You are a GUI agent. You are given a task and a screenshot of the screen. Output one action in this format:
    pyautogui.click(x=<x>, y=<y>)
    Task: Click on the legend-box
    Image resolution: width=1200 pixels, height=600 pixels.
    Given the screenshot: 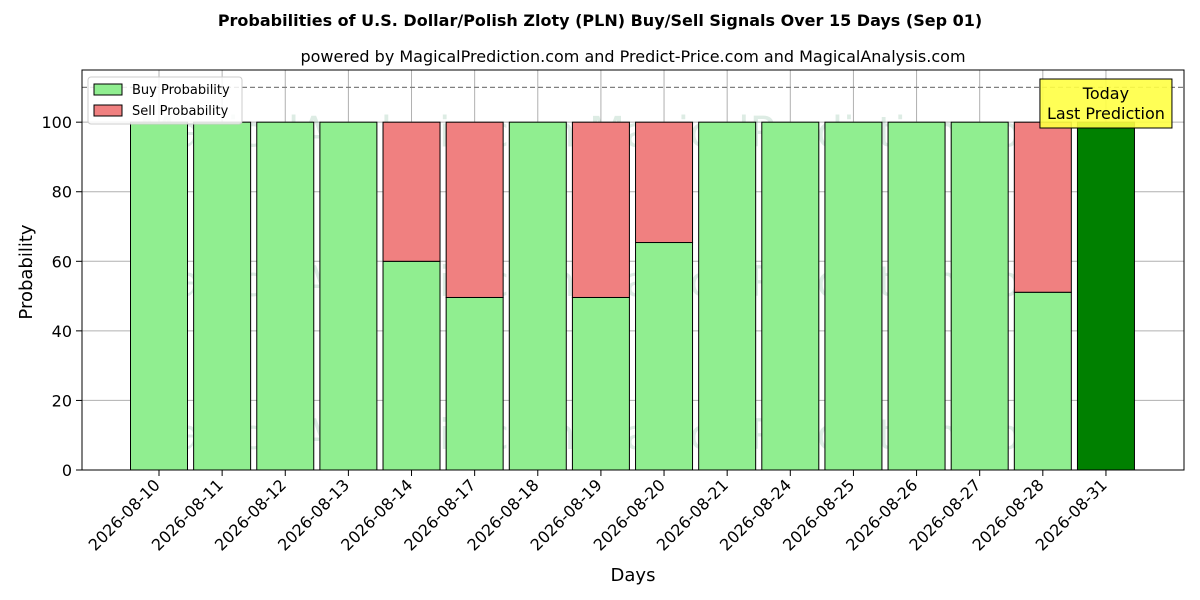 What is the action you would take?
    pyautogui.click(x=165, y=100)
    